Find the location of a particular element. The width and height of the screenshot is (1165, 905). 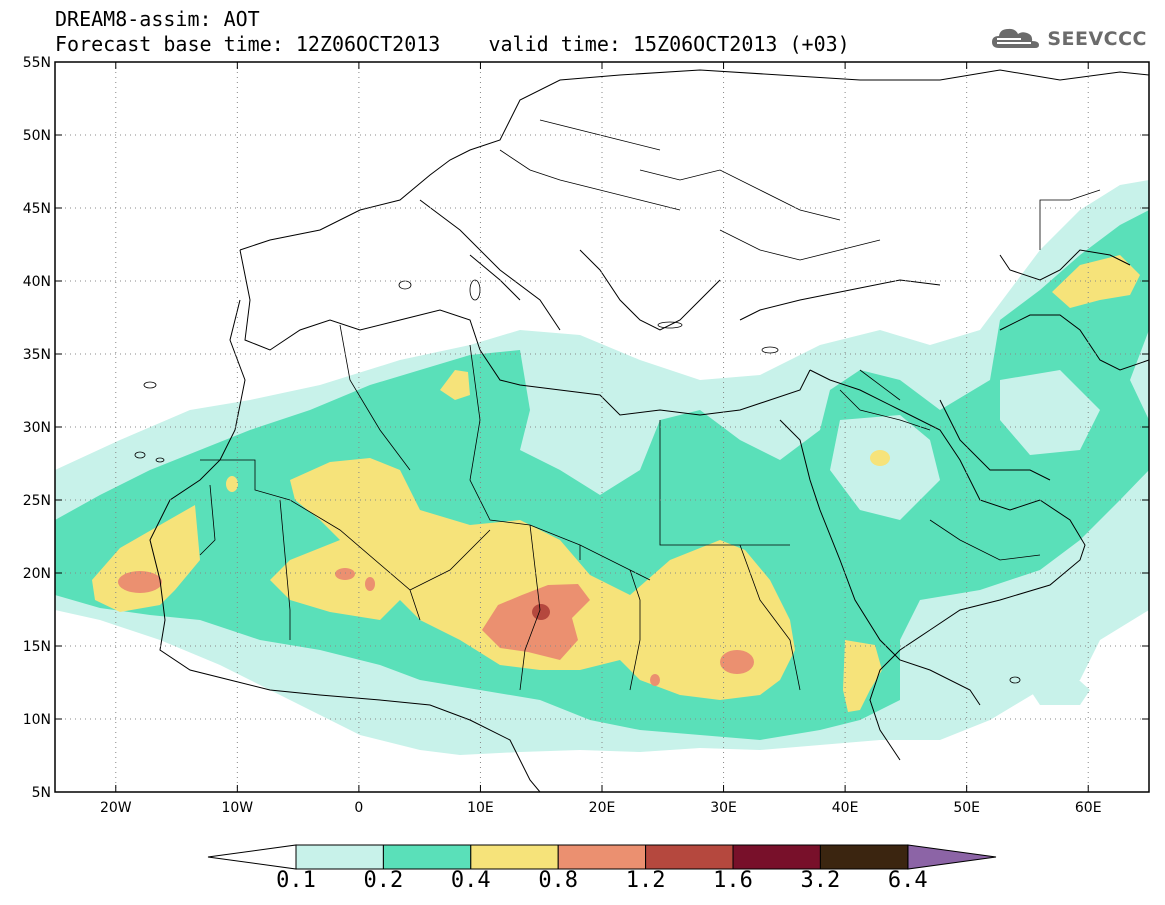

aot-level-0.4-central is located at coordinates (532, 579).